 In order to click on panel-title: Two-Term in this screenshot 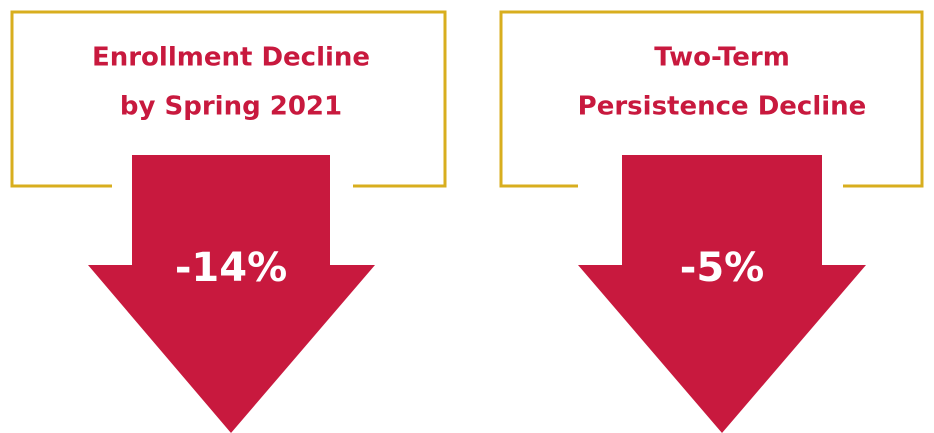, I will do `click(722, 58)`.